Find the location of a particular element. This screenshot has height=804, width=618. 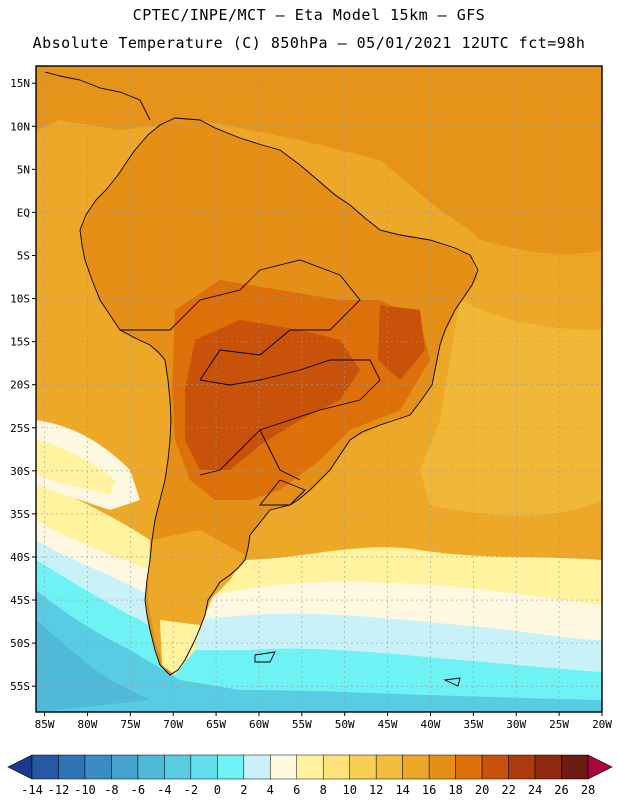

colorbar-label: 4 is located at coordinates (270, 790).